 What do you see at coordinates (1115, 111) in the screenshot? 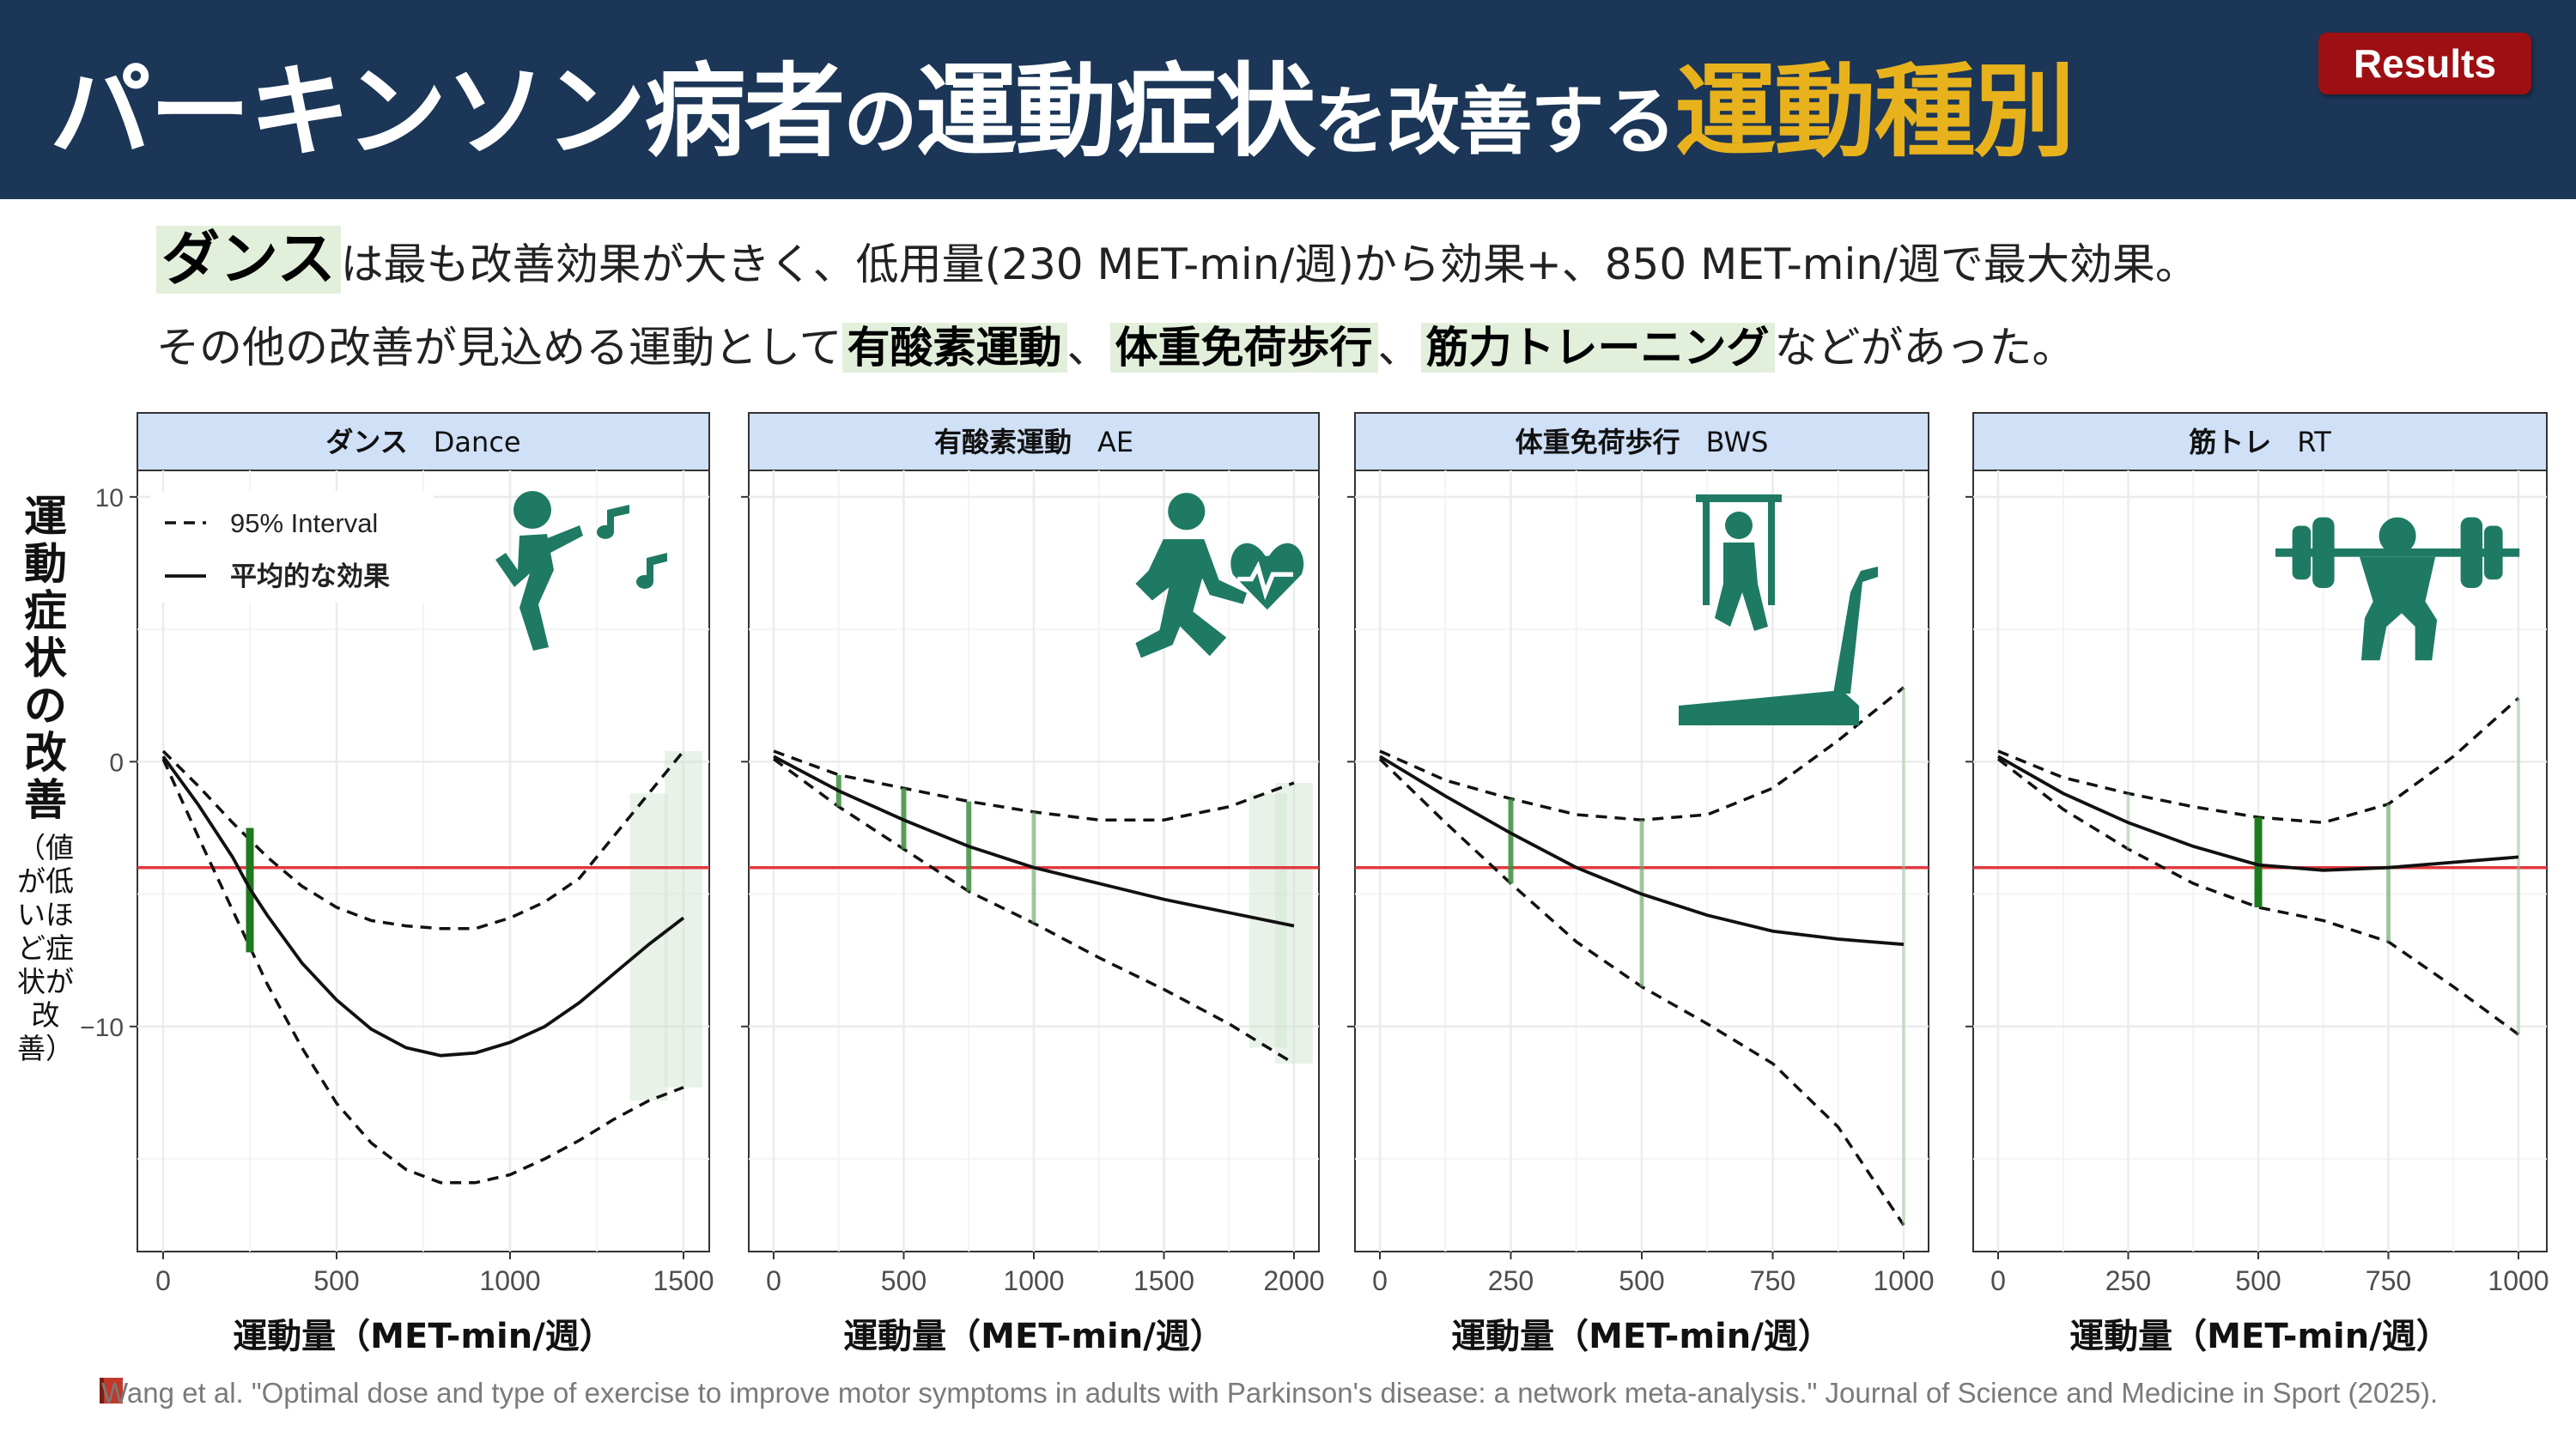
I see `title-part-3: 運動症状` at bounding box center [1115, 111].